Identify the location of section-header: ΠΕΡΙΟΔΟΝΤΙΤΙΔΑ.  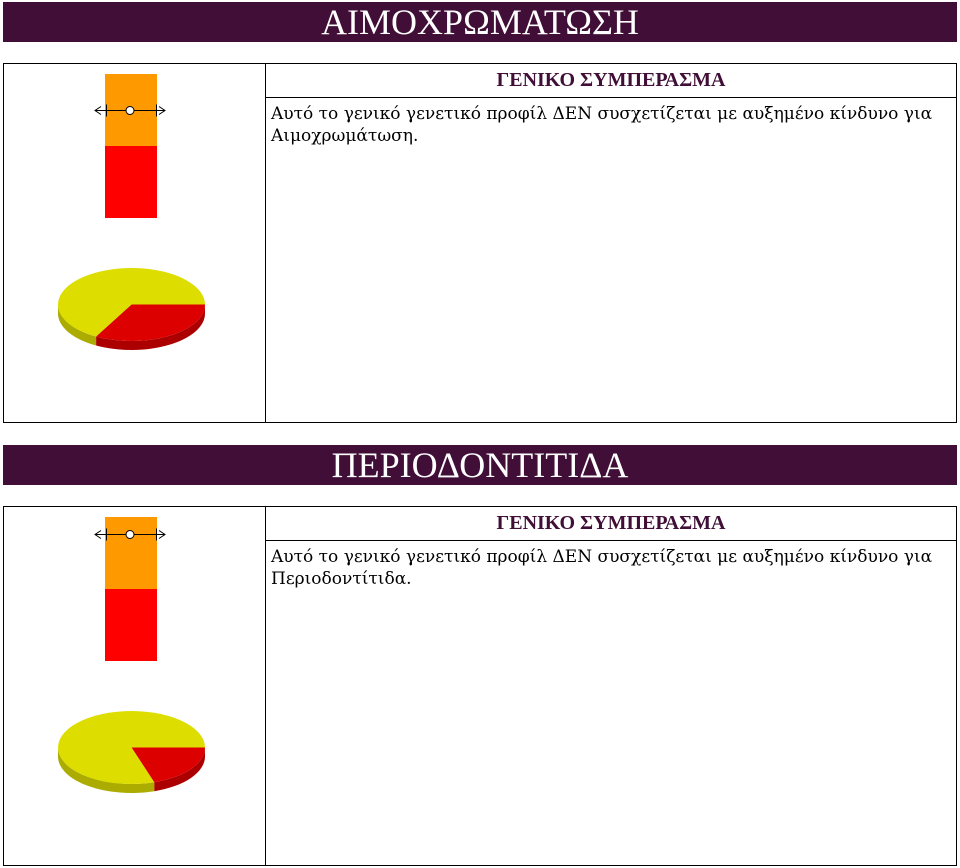
(480, 465).